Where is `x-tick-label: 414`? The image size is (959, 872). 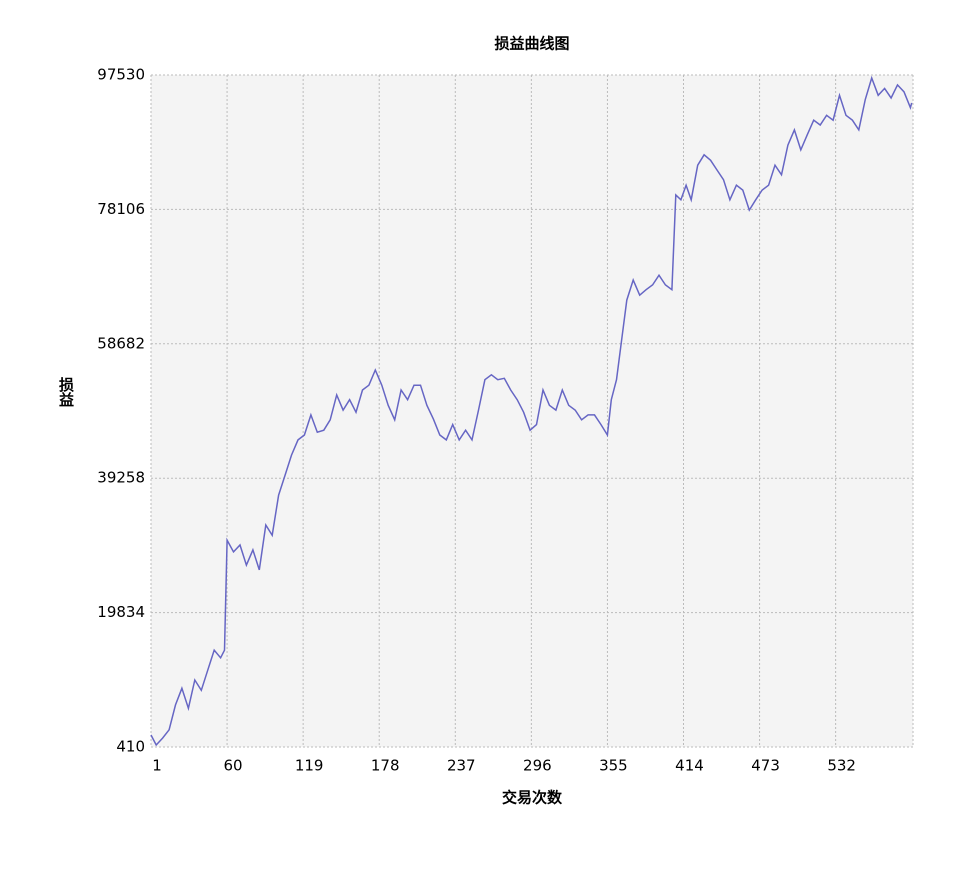
x-tick-label: 414 is located at coordinates (689, 766).